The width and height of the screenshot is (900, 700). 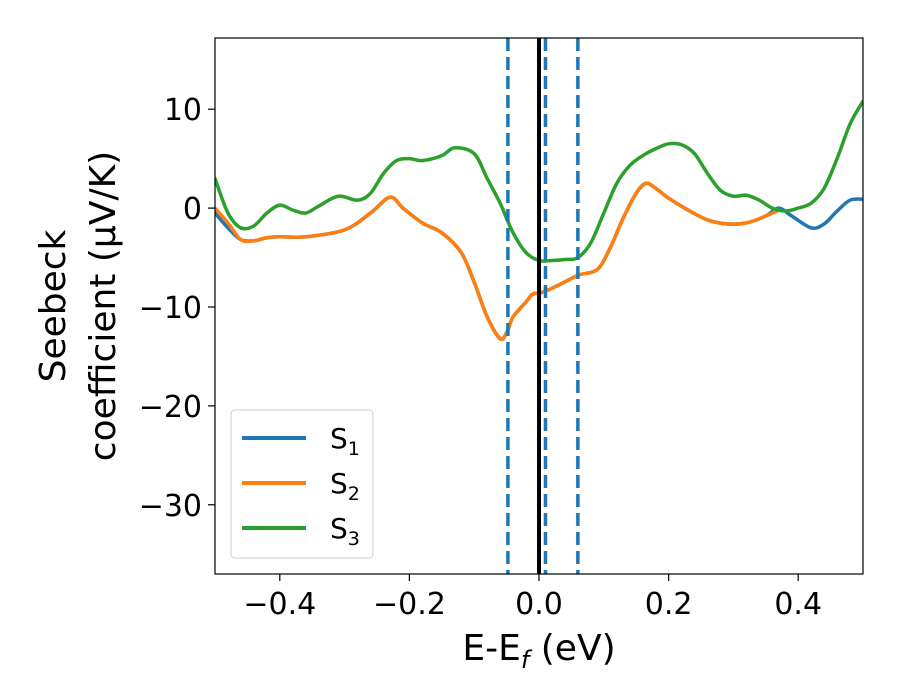 What do you see at coordinates (798, 604) in the screenshot?
I see `x-tick-label: 0.4` at bounding box center [798, 604].